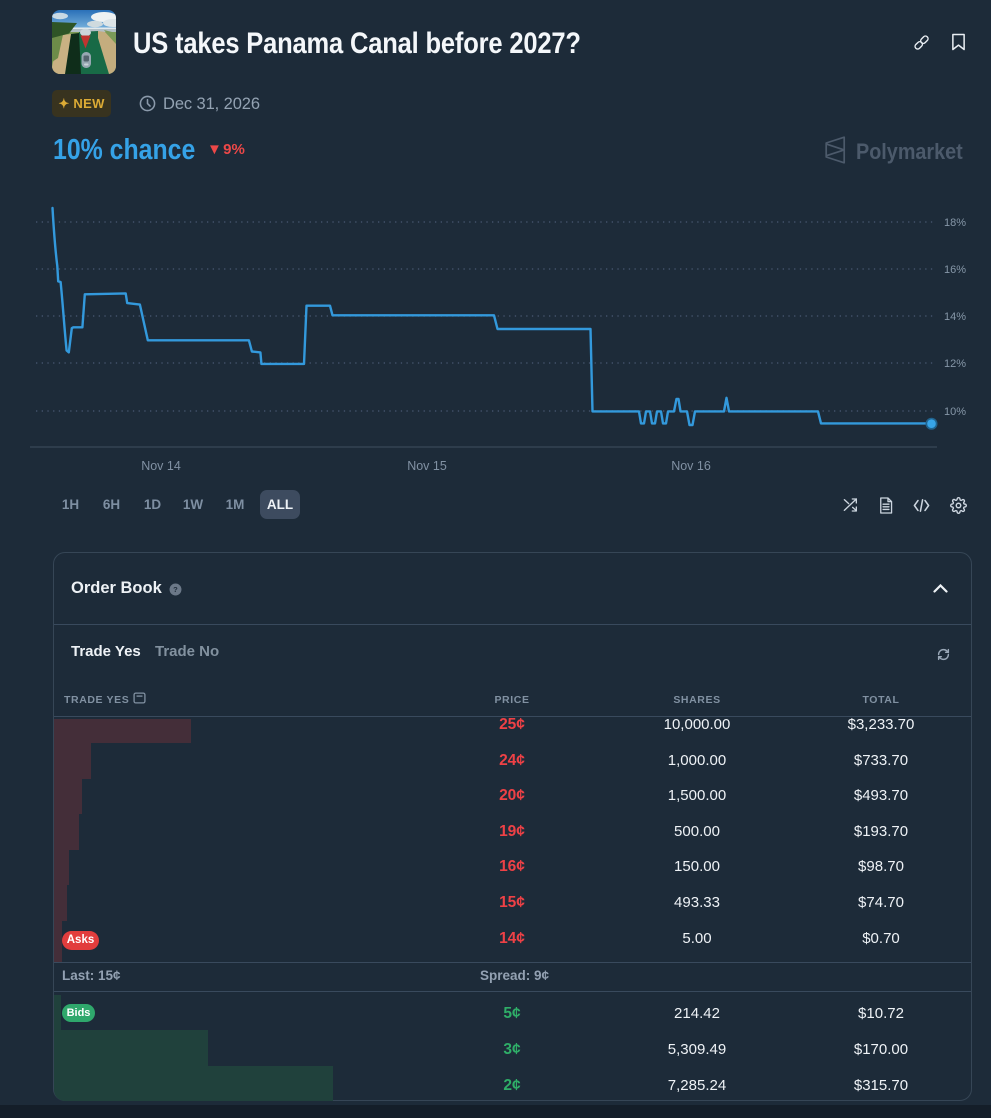  What do you see at coordinates (427, 466) in the screenshot?
I see `svg-text: Nov 15` at bounding box center [427, 466].